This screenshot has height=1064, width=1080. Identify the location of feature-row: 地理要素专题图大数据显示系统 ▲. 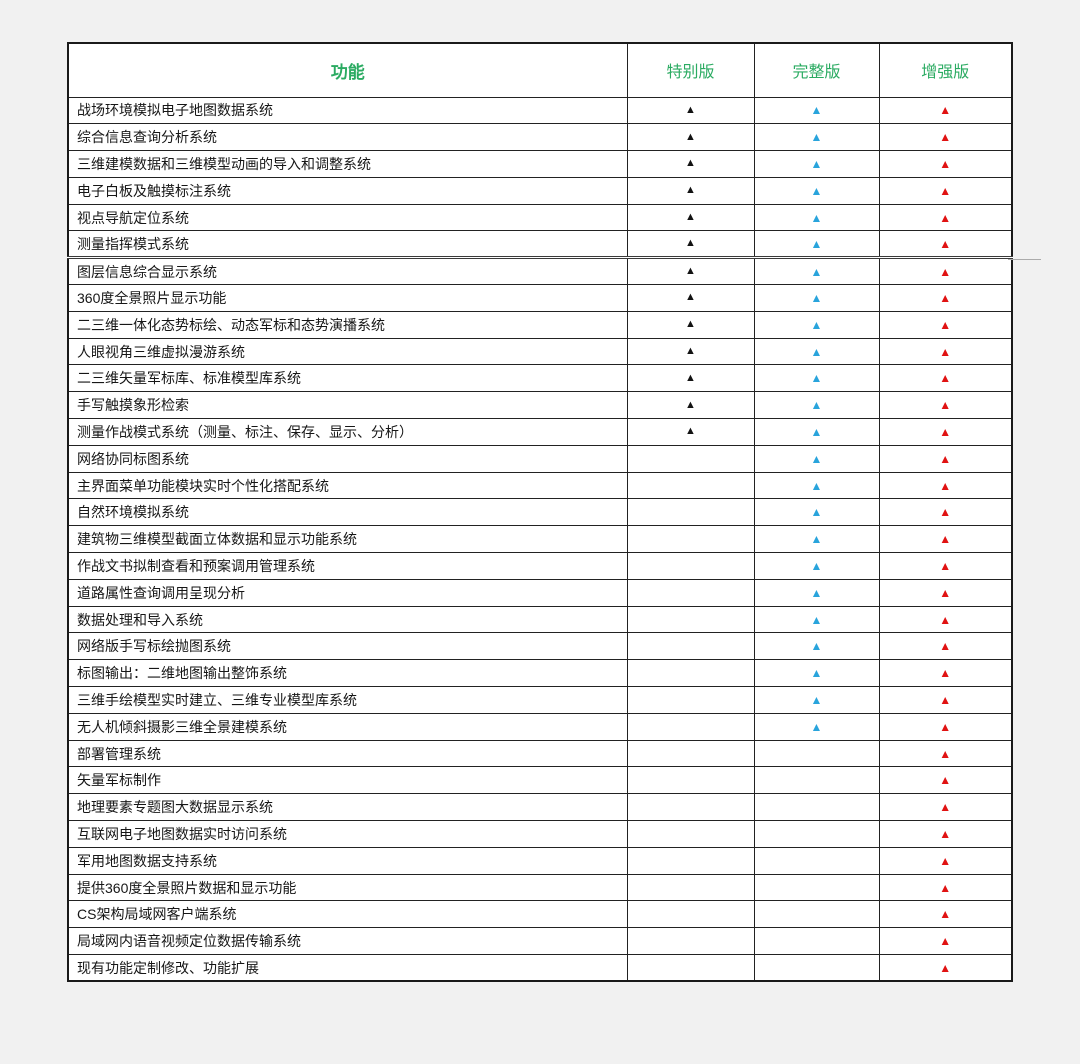
(540, 807).